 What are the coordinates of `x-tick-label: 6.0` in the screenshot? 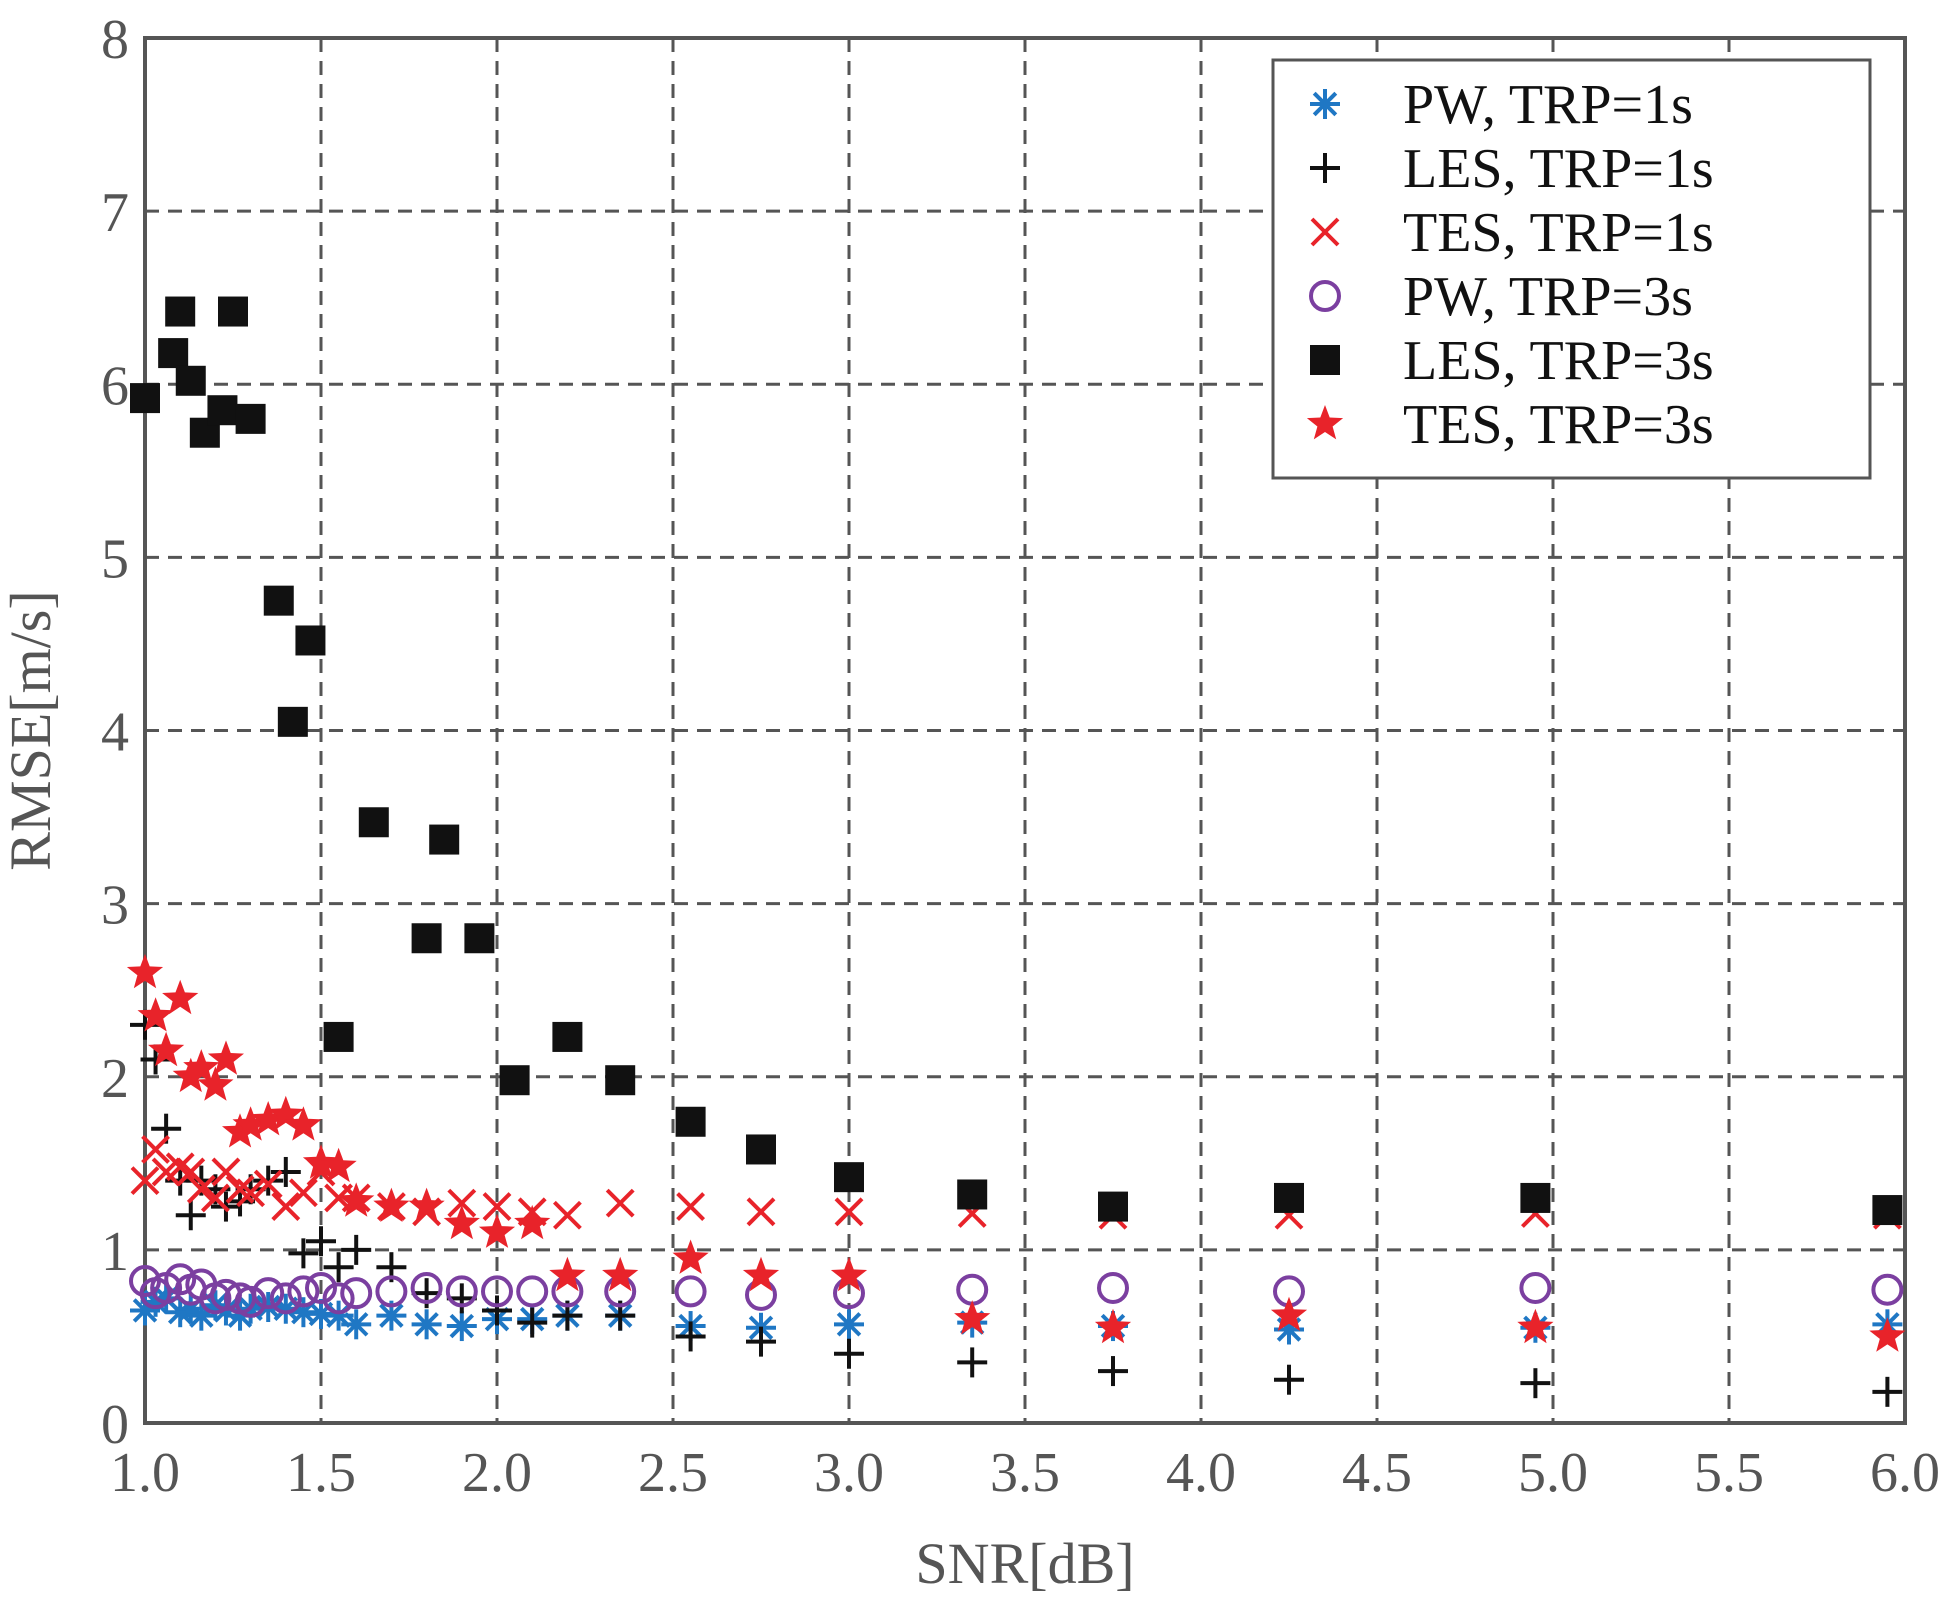 It's located at (1905, 1473).